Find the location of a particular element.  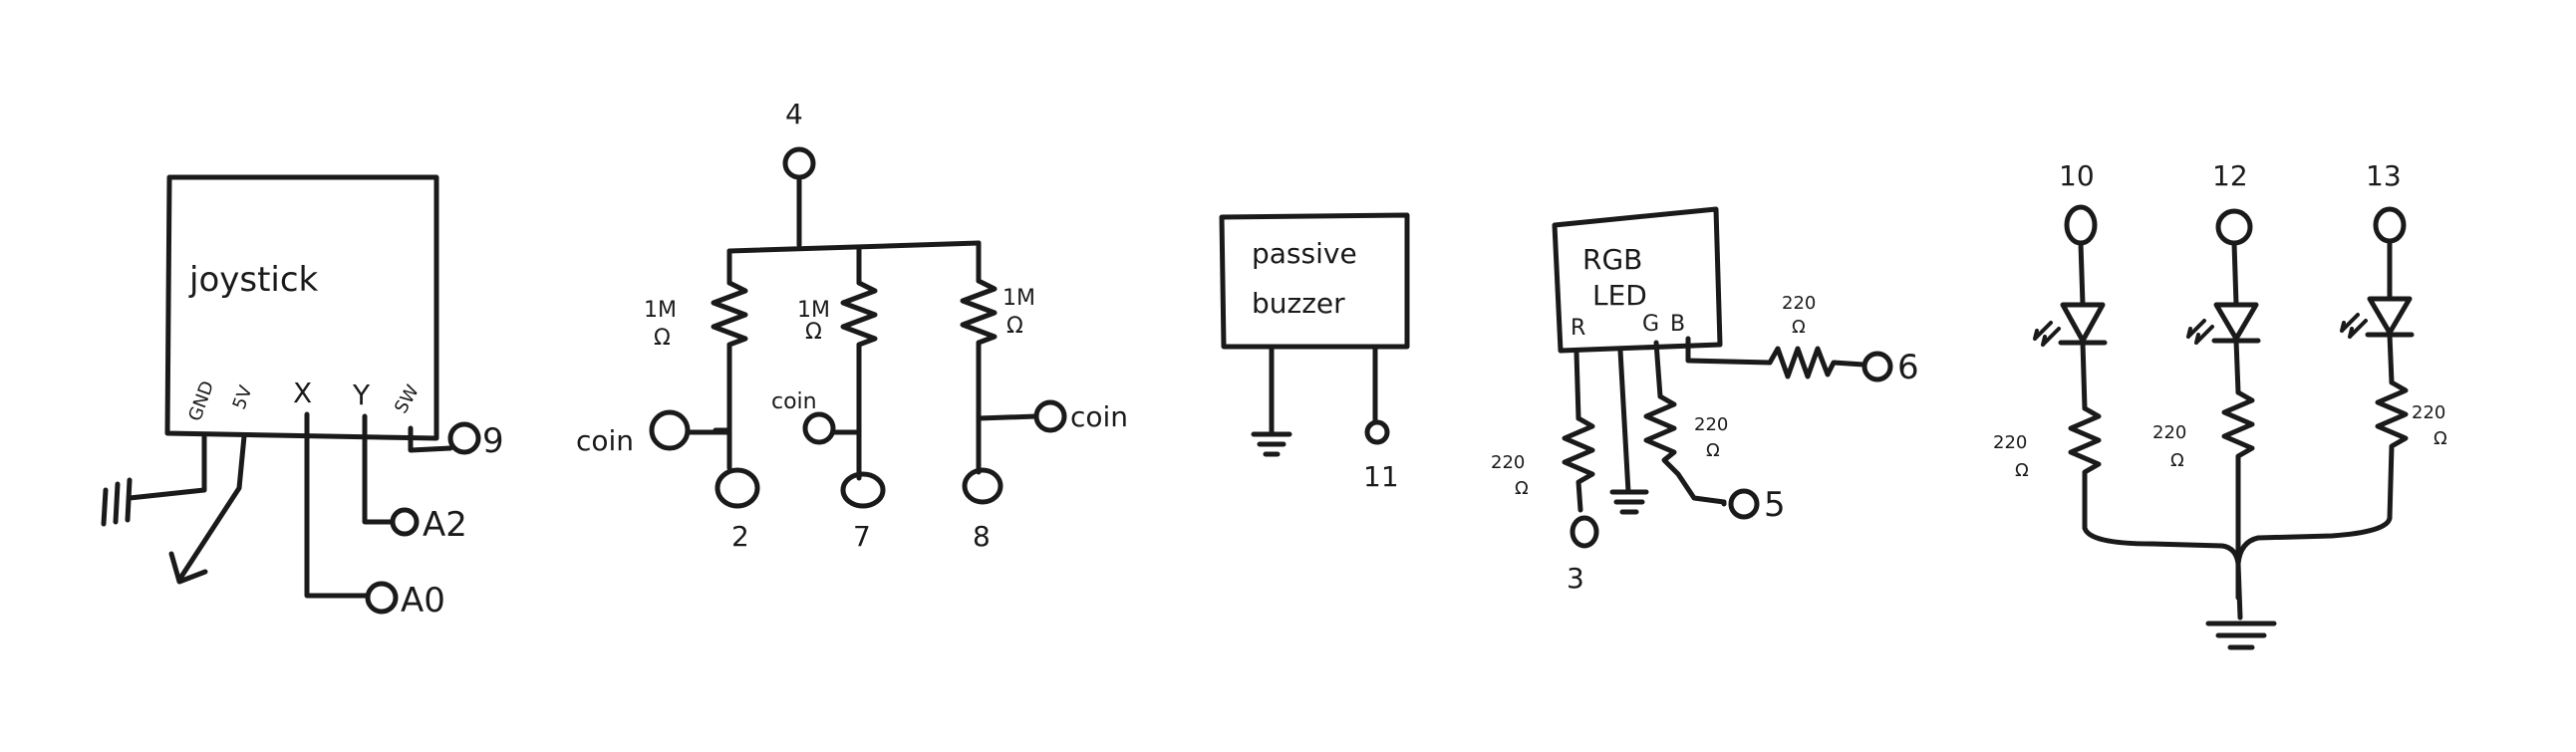

buzzer-module: passive buzzer 11 is located at coordinates (1314, 352).